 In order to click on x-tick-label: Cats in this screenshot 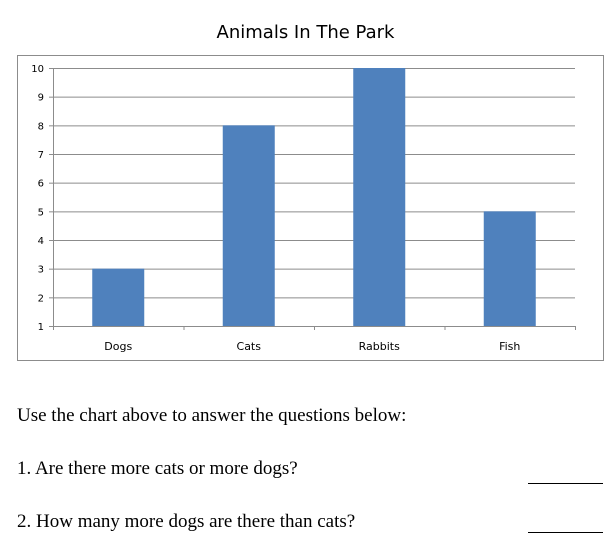, I will do `click(249, 346)`.